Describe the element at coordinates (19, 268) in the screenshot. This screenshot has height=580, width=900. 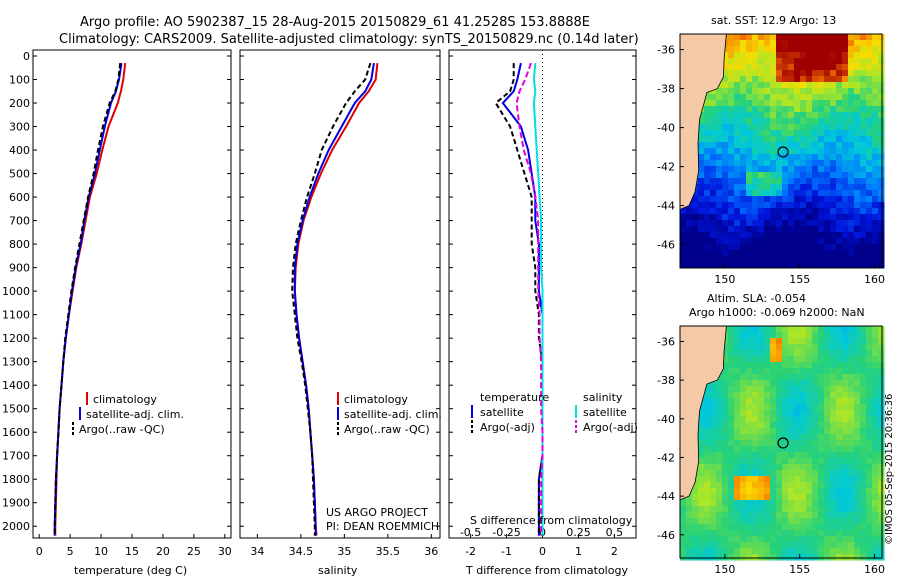
I see `depth-tick-label: 900` at that location.